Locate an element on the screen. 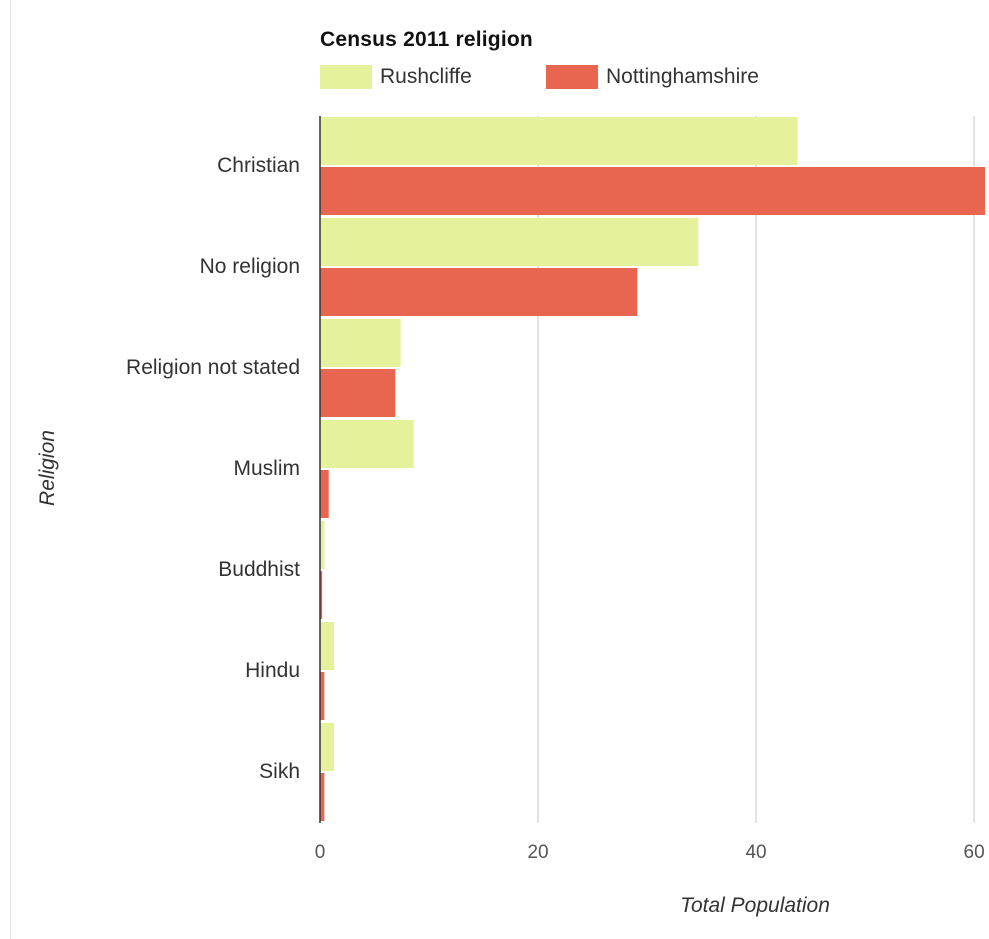  category-label-sikh: Sikh is located at coordinates (279, 771).